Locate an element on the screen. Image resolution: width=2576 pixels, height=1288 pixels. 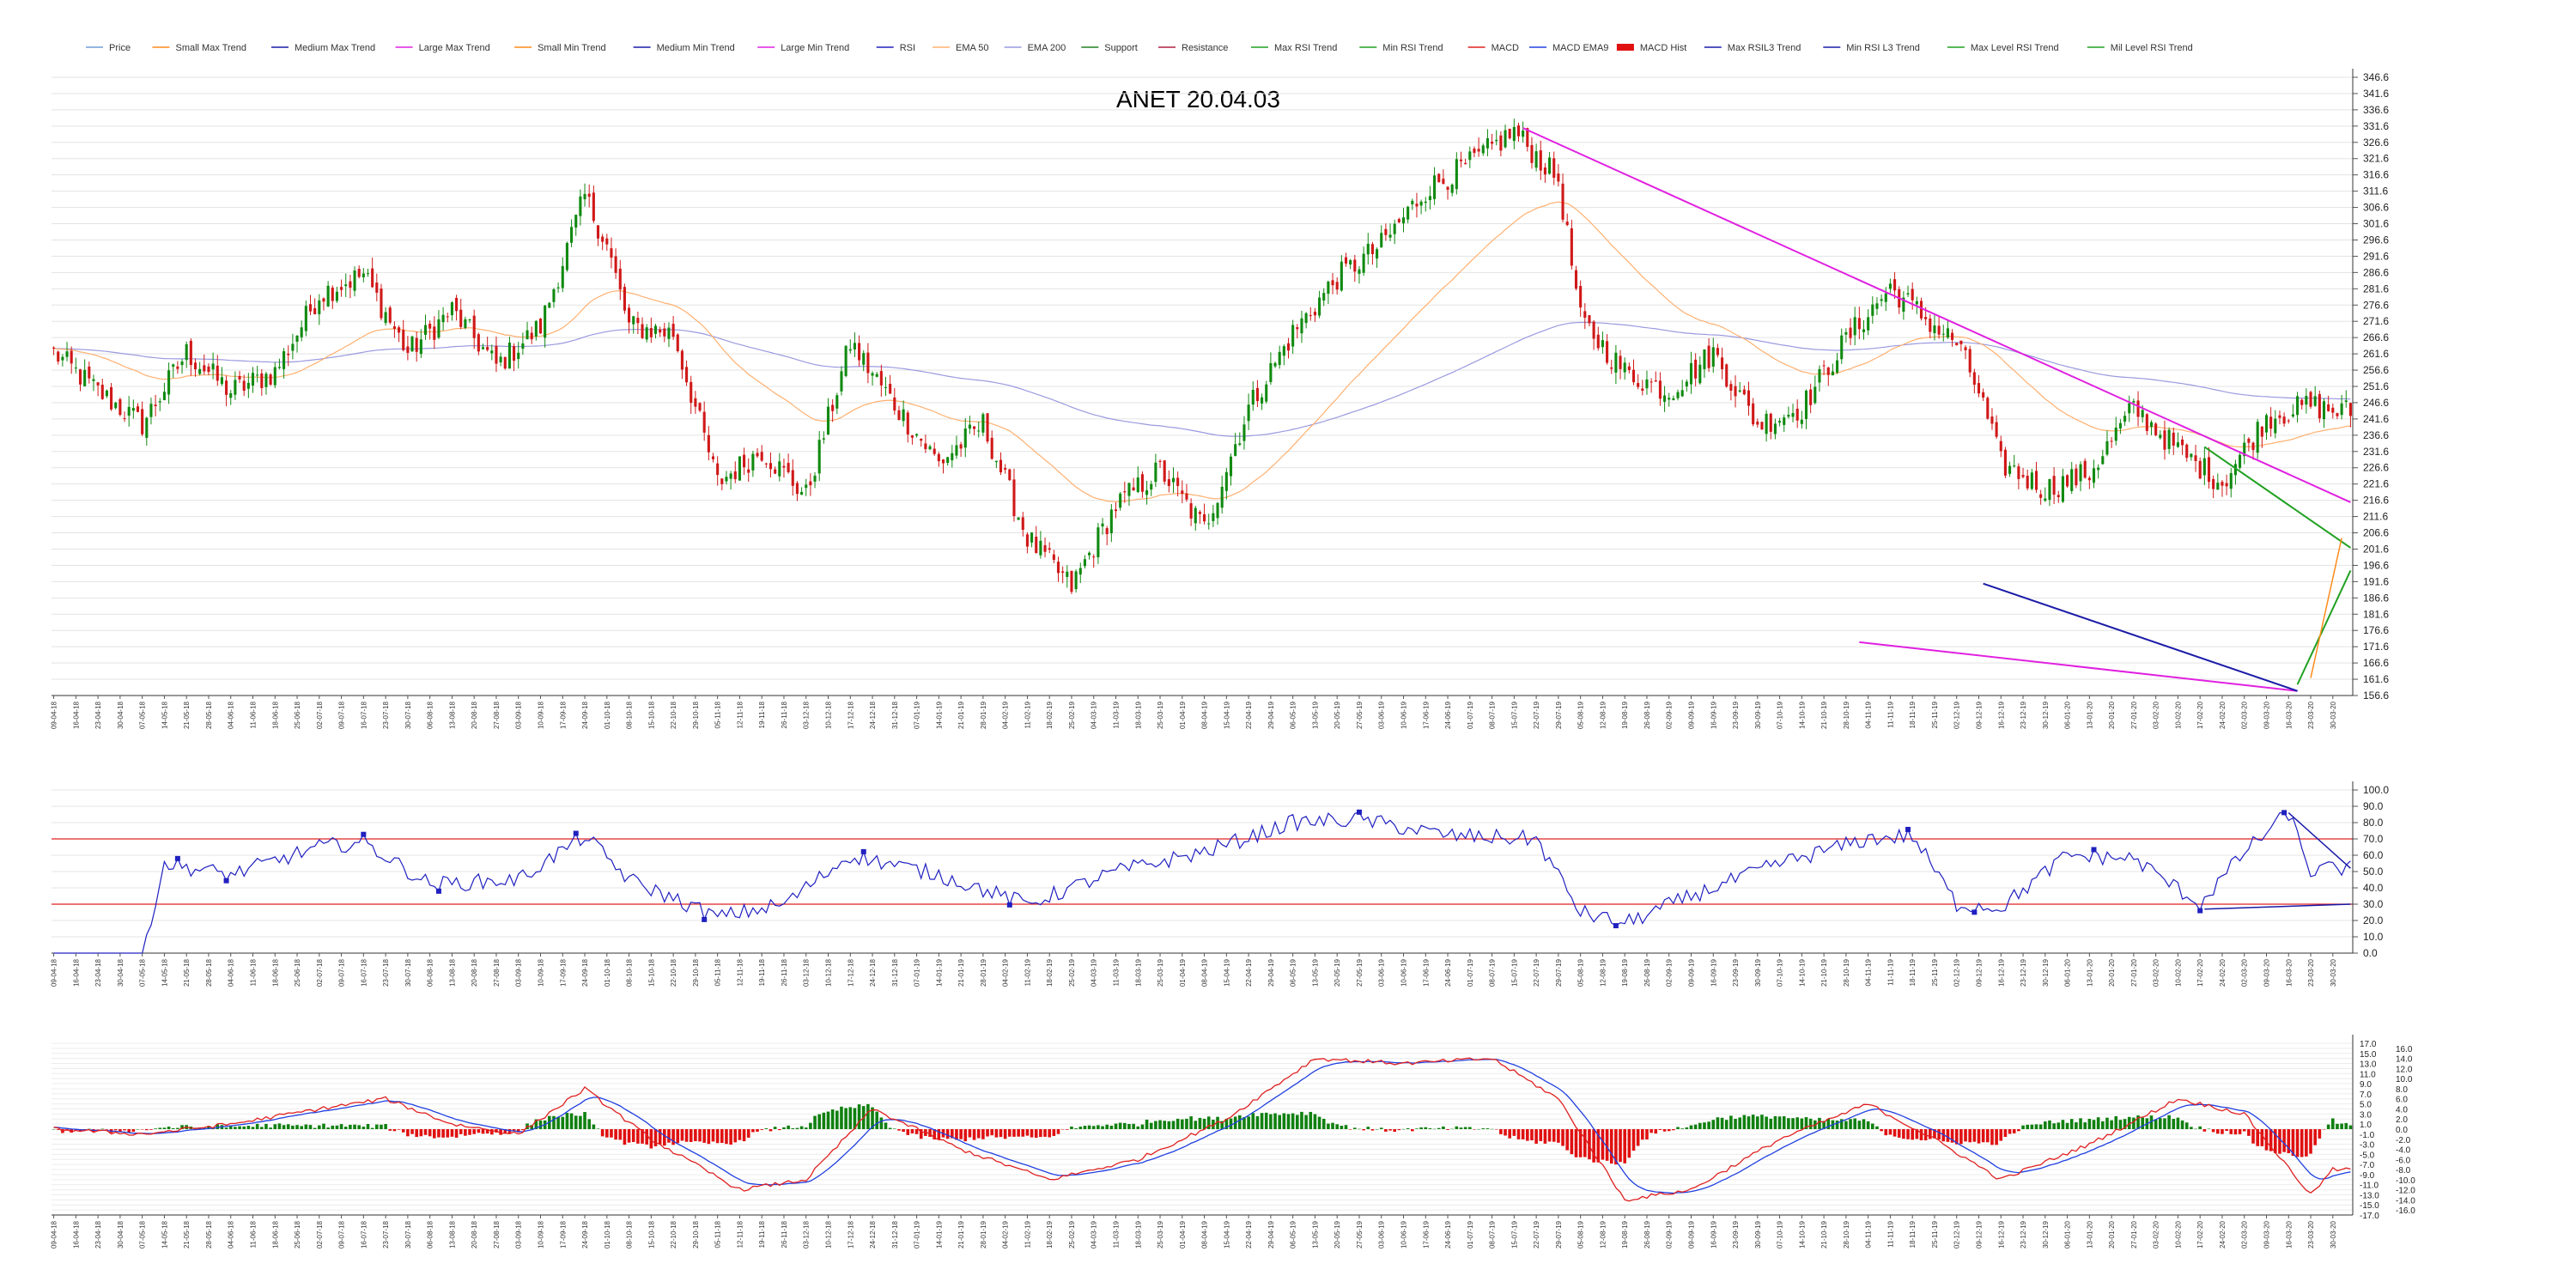
date-tick-label: 30-09-19 is located at coordinates (1758, 973).